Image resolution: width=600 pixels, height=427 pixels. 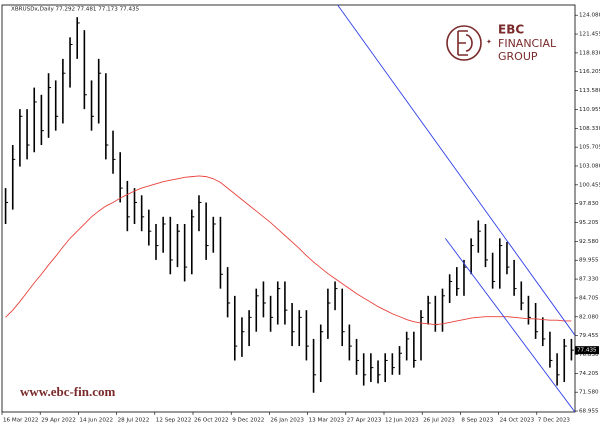 What do you see at coordinates (527, 43) in the screenshot?
I see `logo-text: FINANCIAL` at bounding box center [527, 43].